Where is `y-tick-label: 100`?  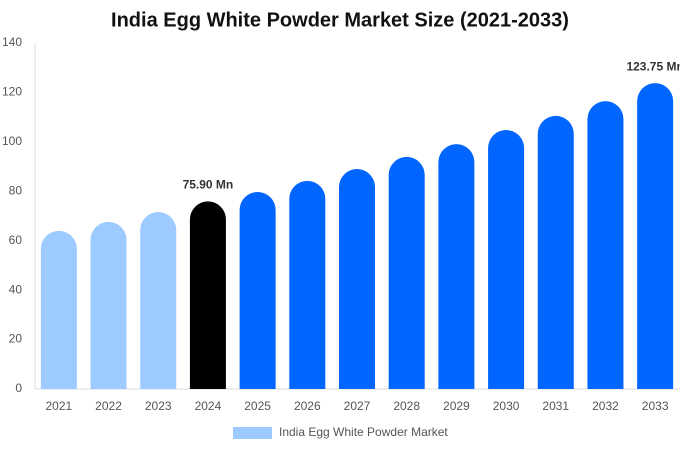
y-tick-label: 100 is located at coordinates (12, 141).